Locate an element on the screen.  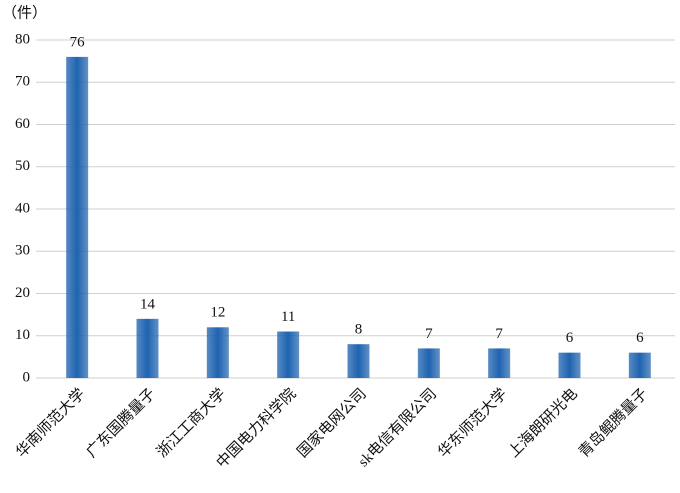
data-label: 12 is located at coordinates (217, 313).